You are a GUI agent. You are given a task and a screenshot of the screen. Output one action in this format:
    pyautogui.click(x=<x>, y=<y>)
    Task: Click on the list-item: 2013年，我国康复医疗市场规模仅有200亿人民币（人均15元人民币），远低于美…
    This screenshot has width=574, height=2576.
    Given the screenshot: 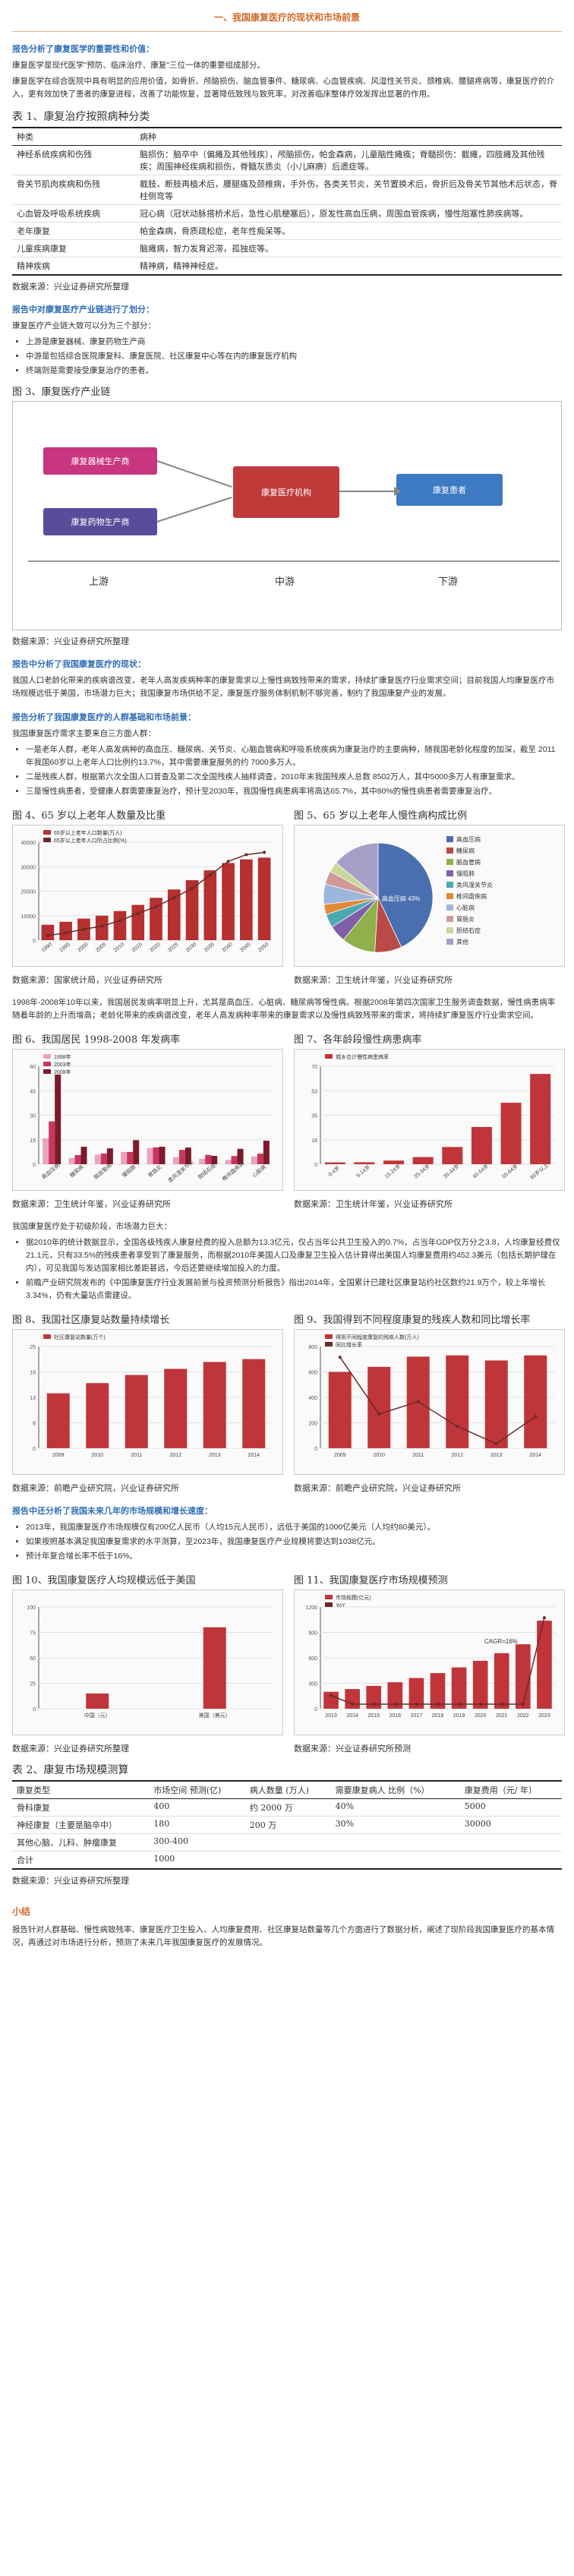 What is the action you would take?
    pyautogui.click(x=294, y=1527)
    